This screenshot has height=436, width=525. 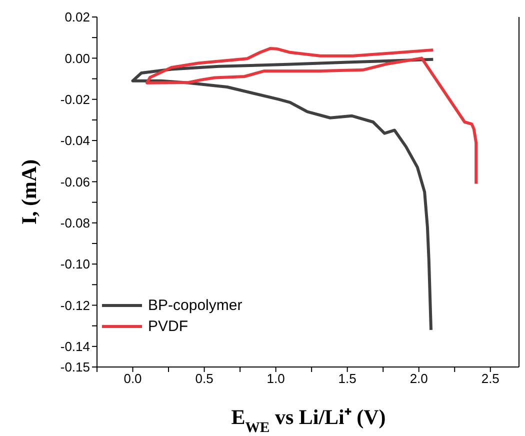 What do you see at coordinates (77, 58) in the screenshot?
I see `y-tick-label: 0.00` at bounding box center [77, 58].